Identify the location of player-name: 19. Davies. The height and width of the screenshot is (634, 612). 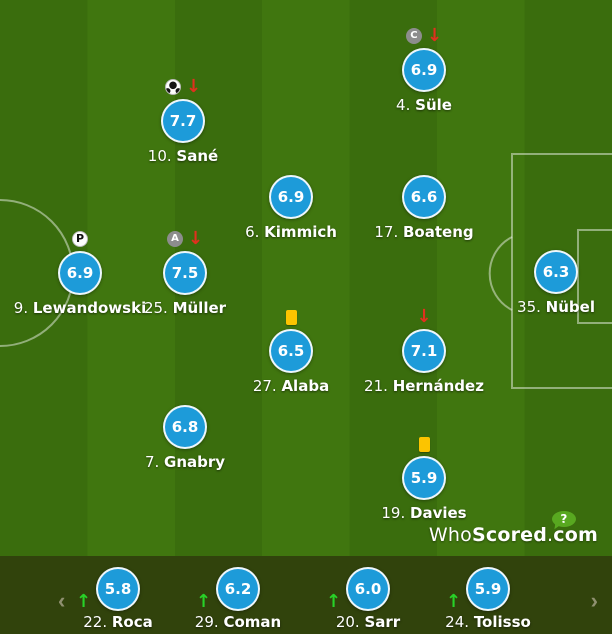
(424, 513).